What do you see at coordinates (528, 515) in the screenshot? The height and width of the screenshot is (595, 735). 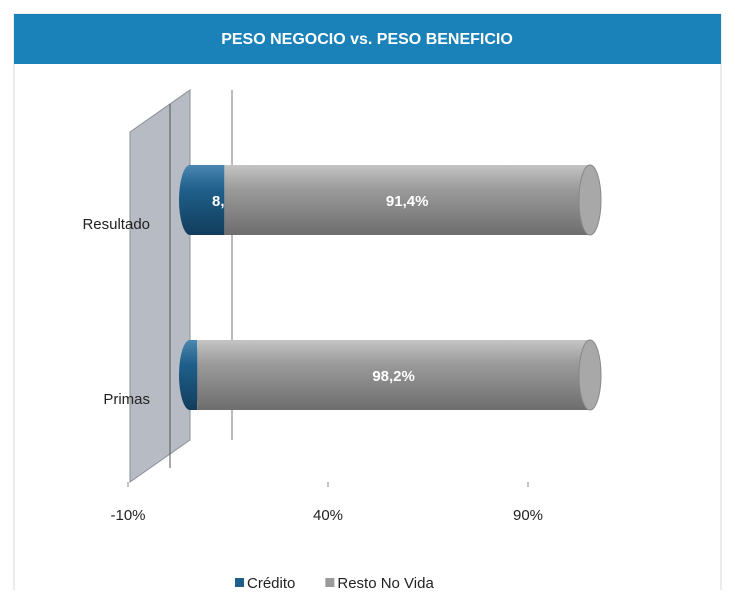 I see `x-tick-label: 90%` at bounding box center [528, 515].